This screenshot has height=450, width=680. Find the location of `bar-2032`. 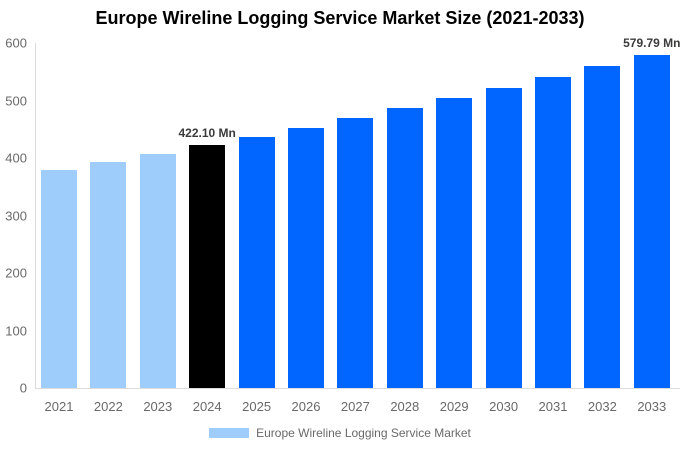

bar-2032 is located at coordinates (602, 227).